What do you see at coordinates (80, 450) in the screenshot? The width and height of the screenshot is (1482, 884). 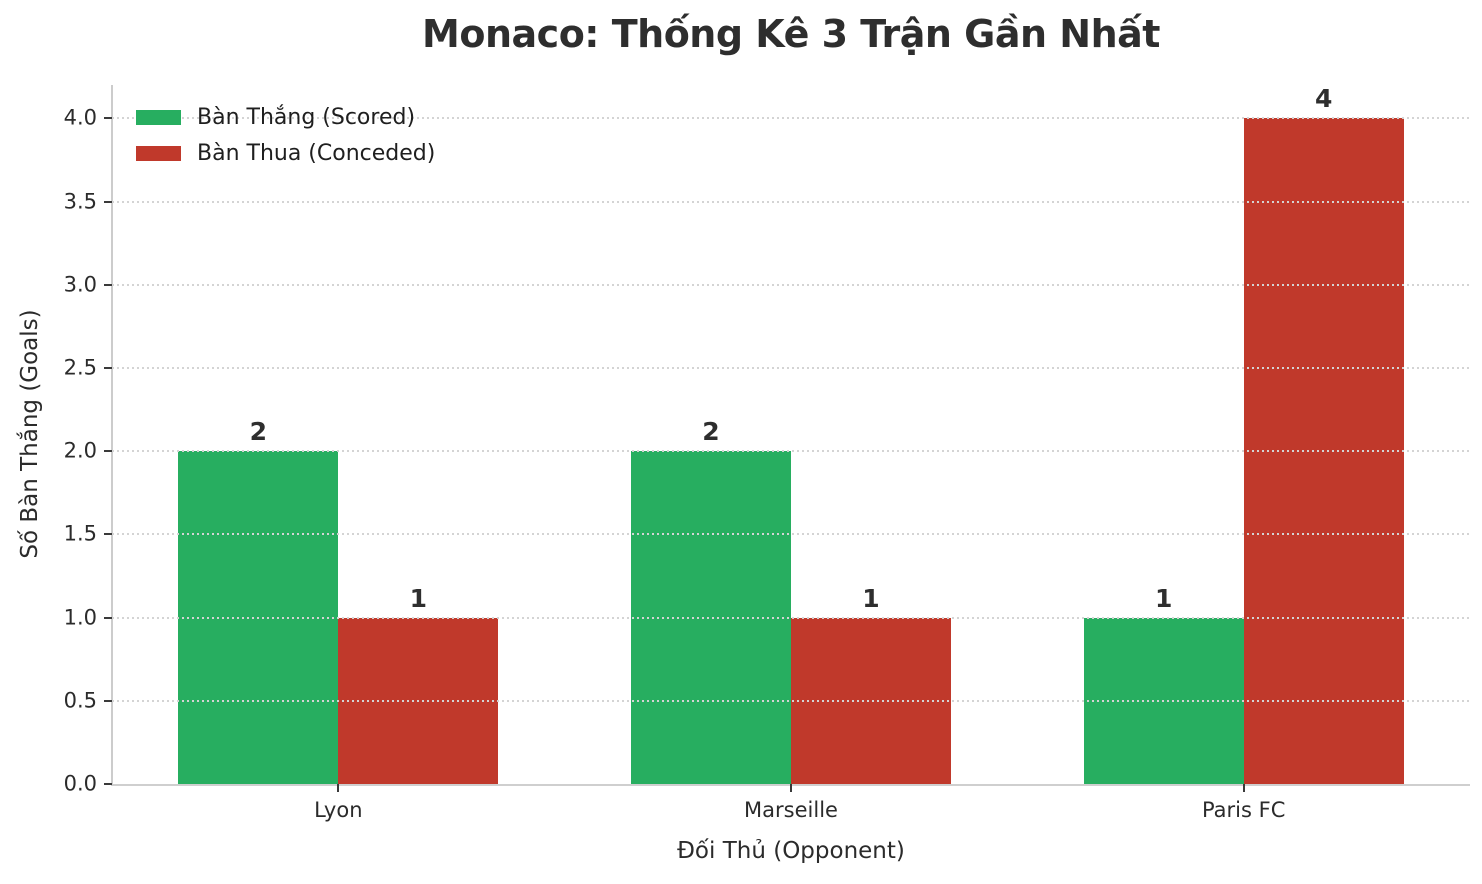 I see `y-tick-label: 2.0` at bounding box center [80, 450].